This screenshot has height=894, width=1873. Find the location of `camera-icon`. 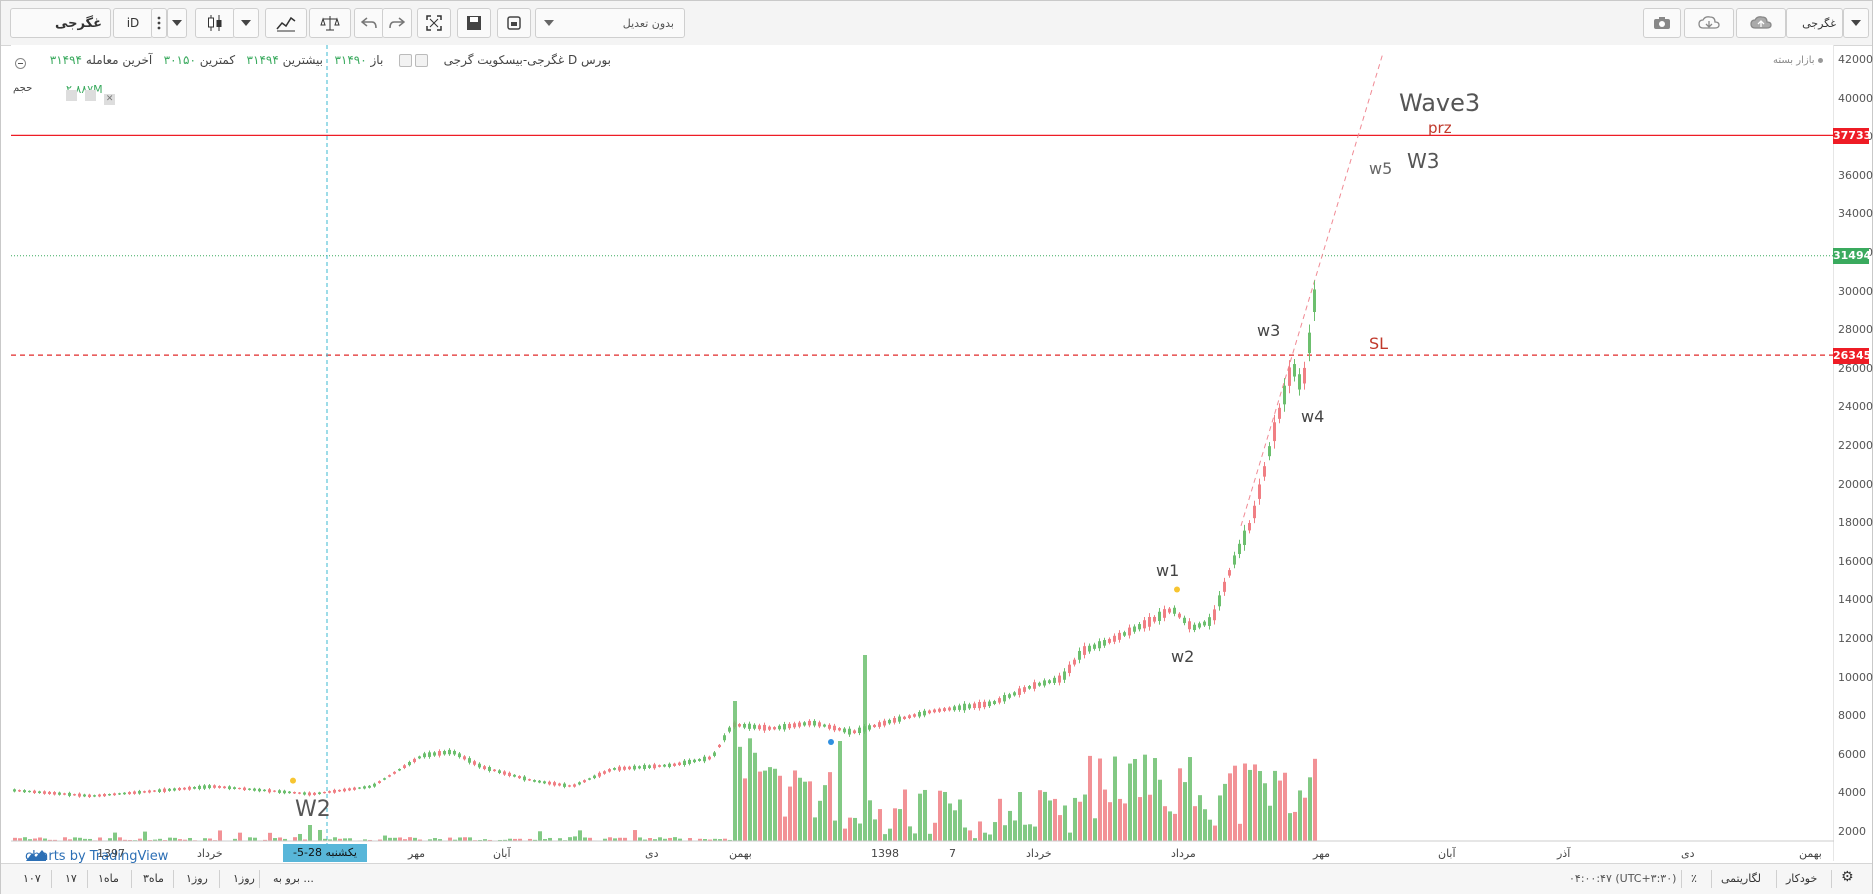

camera-icon is located at coordinates (1662, 23).